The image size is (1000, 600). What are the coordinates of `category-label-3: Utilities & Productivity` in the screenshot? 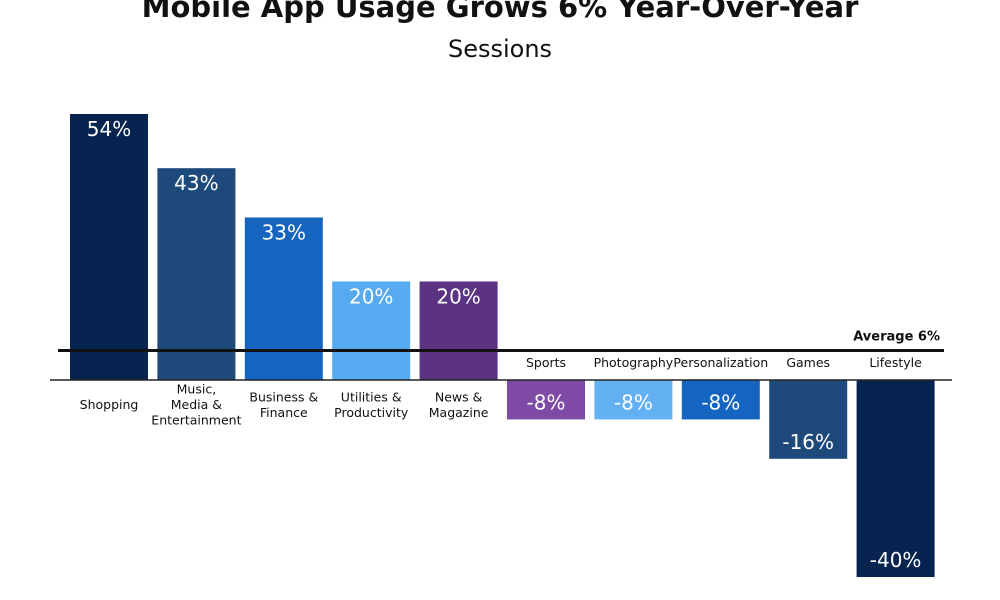 It's located at (371, 404).